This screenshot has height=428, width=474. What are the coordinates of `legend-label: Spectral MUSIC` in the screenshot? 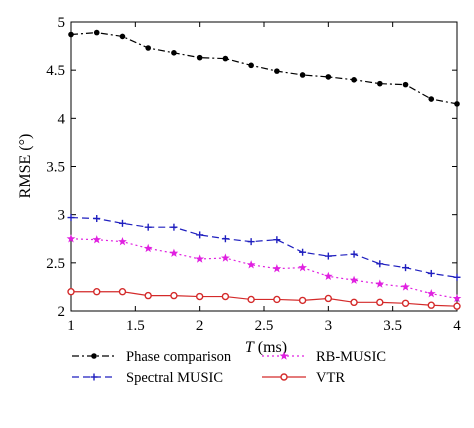 It's located at (174, 378).